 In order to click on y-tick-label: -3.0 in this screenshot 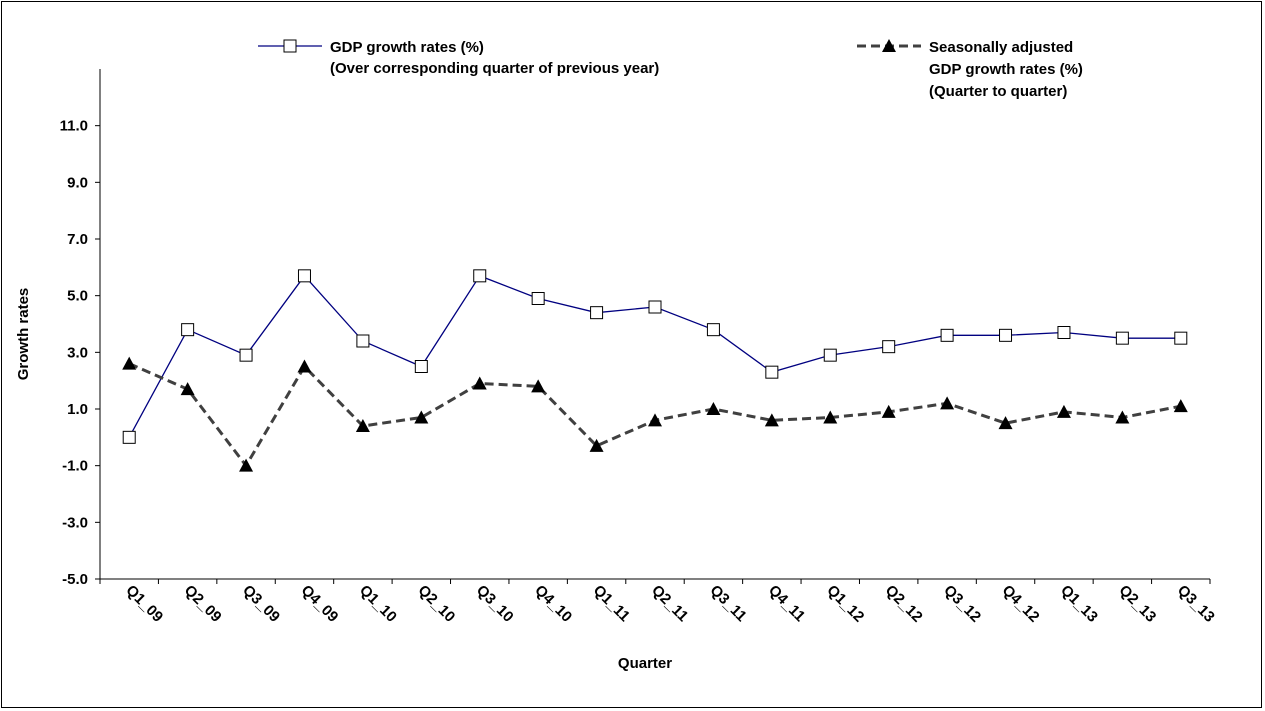, I will do `click(75, 522)`.